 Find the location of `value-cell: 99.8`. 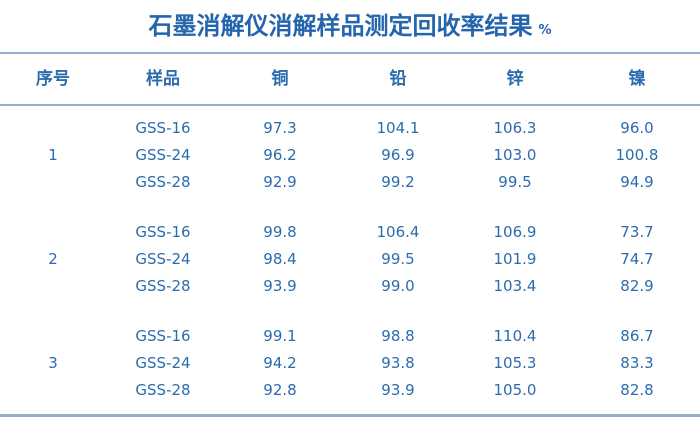

value-cell: 99.8 is located at coordinates (280, 232).